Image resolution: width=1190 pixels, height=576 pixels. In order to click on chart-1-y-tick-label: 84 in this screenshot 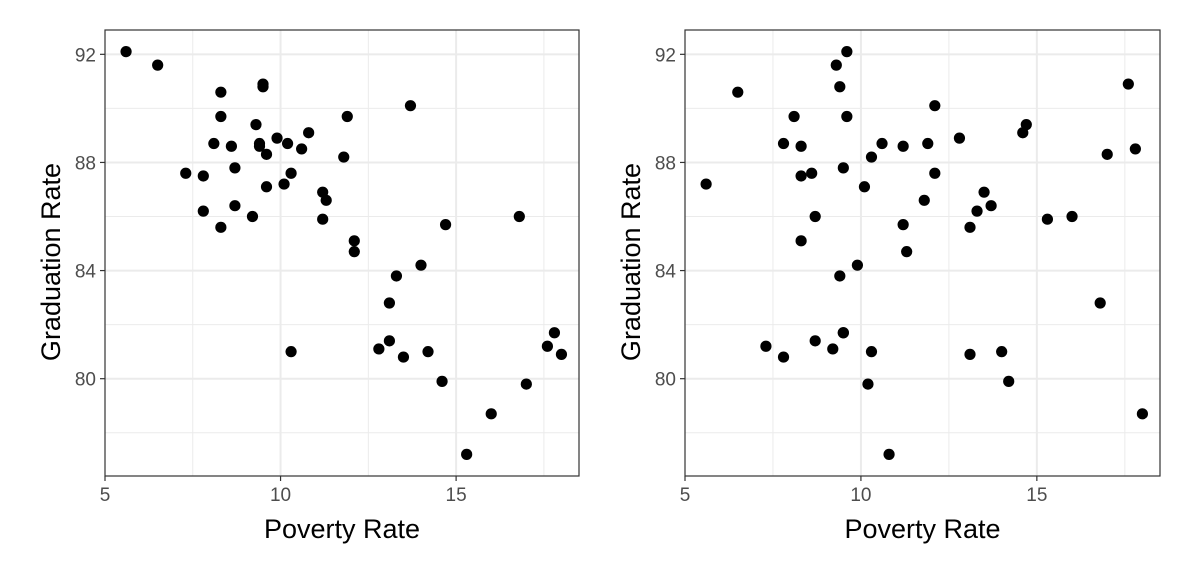, I will do `click(86, 272)`.